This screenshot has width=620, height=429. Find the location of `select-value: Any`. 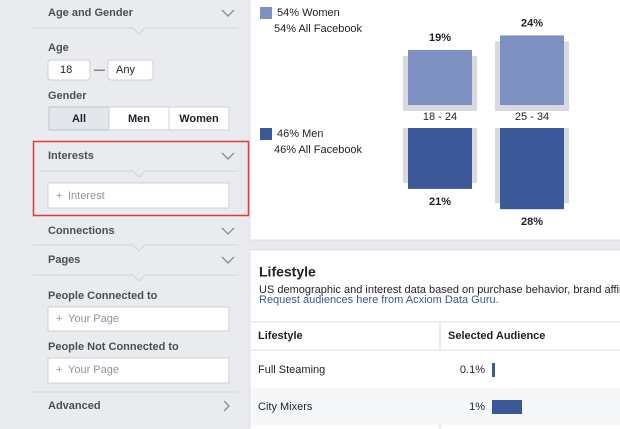

select-value: Any is located at coordinates (125, 70).